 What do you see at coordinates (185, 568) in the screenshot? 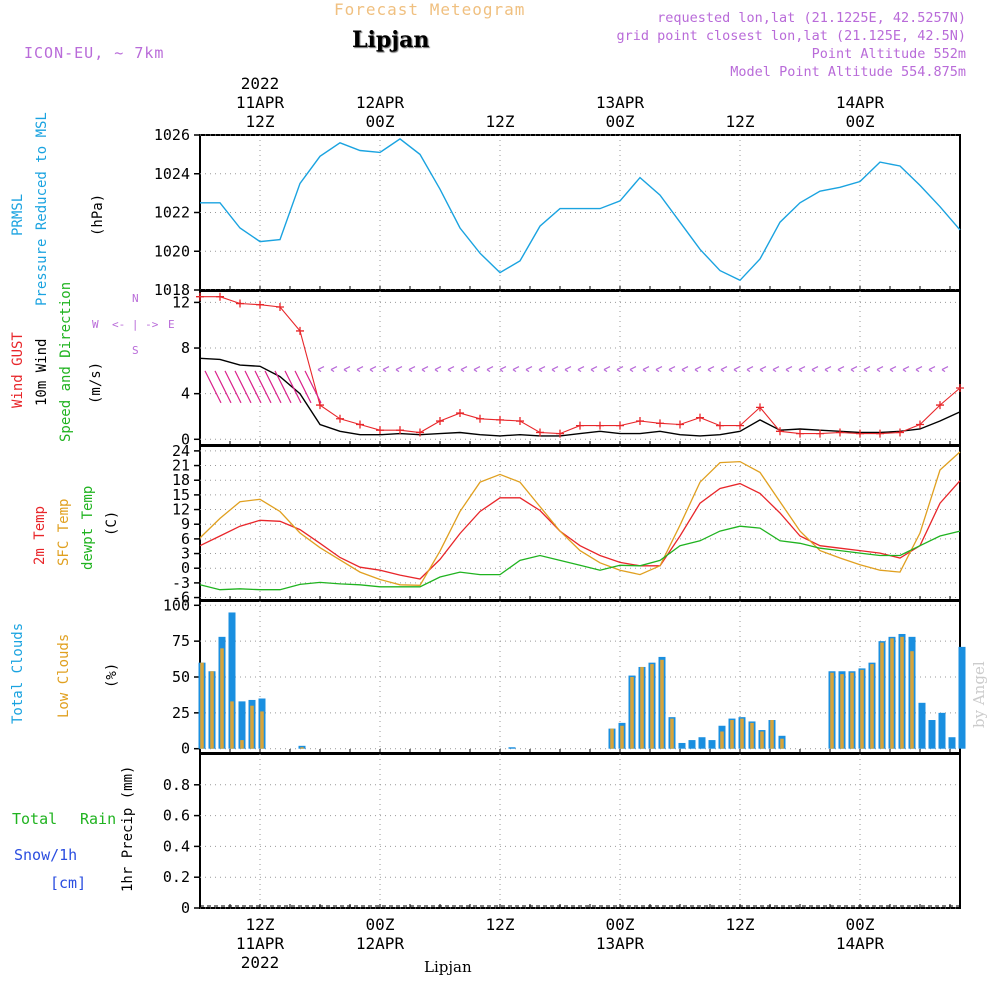
I see `ytick-label-temperature-2: 0` at bounding box center [185, 568].